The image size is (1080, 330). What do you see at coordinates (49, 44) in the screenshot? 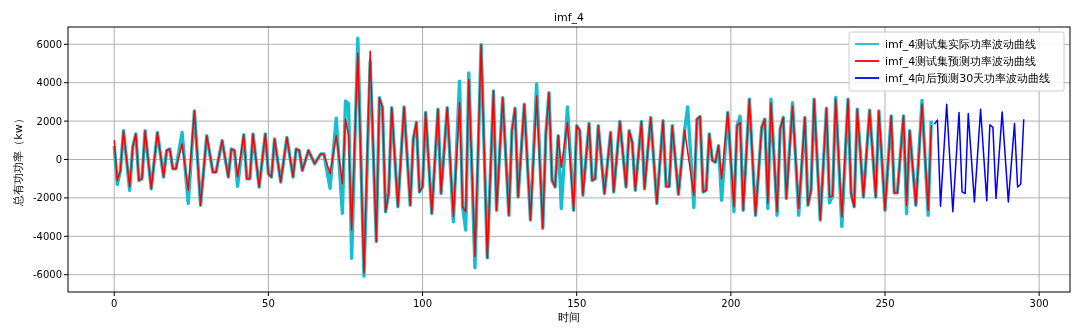
I see `y-tick-label: 6000` at bounding box center [49, 44].